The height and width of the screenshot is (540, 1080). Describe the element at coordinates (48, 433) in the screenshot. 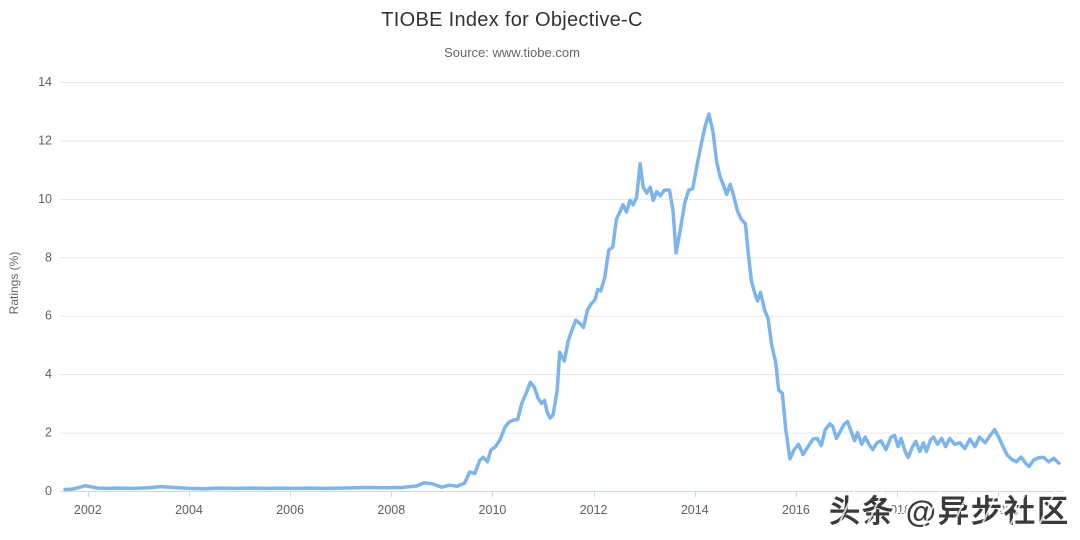

I see `y-tick-label: 2` at that location.